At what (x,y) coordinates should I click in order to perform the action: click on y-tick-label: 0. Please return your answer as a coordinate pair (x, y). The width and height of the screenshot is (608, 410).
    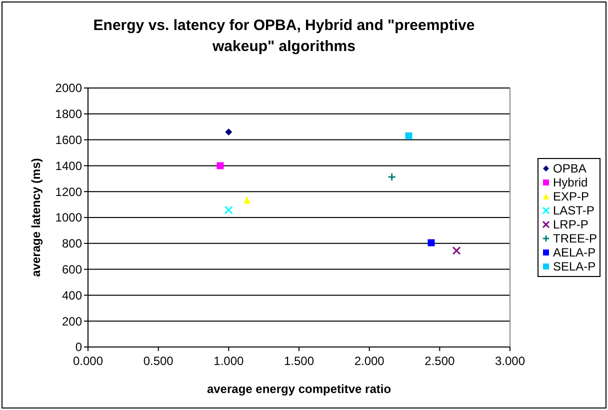
    Looking at the image, I should click on (78, 347).